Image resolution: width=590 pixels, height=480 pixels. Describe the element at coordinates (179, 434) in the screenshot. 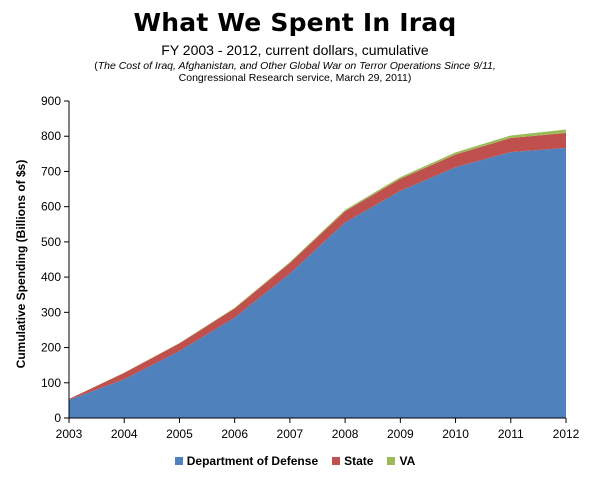

I see `x-tick-label: 2005` at that location.